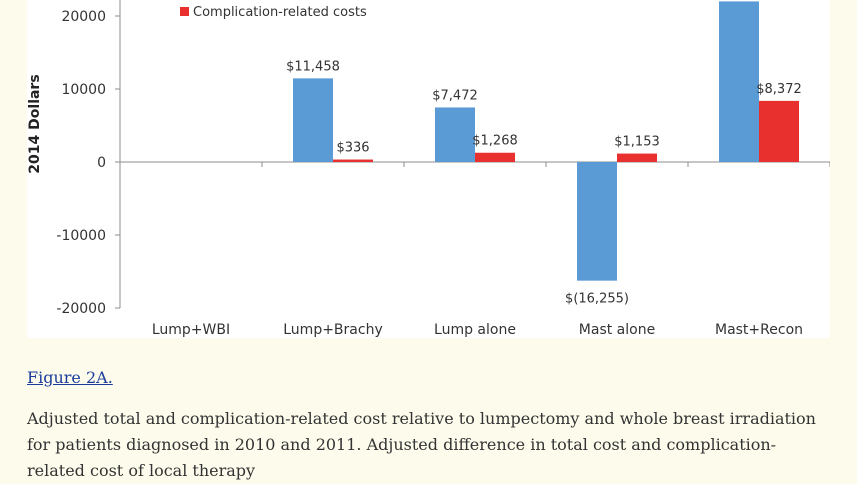  I want to click on data-label: $(16,255), so click(597, 299).